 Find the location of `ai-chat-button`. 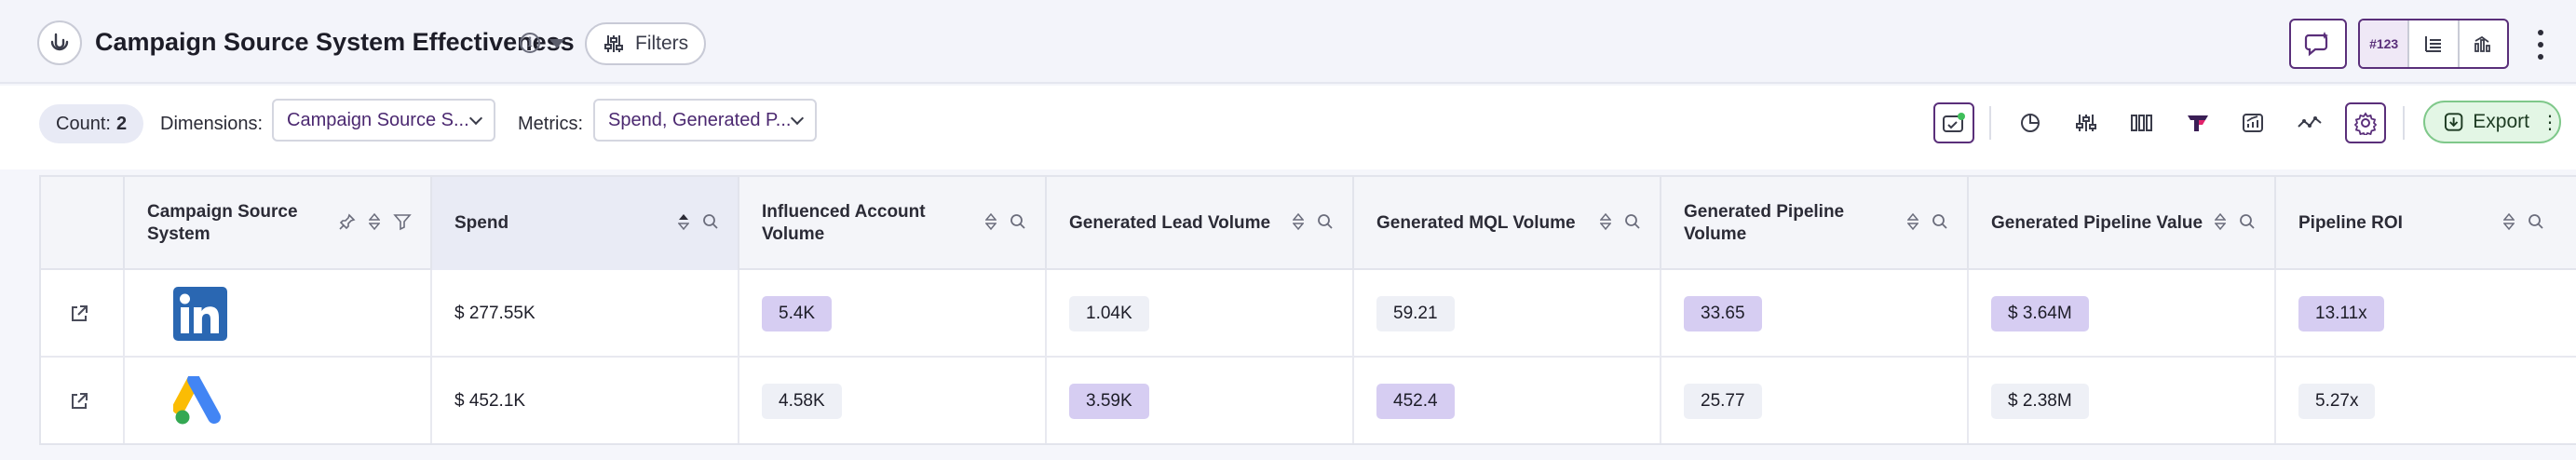

ai-chat-button is located at coordinates (2318, 44).